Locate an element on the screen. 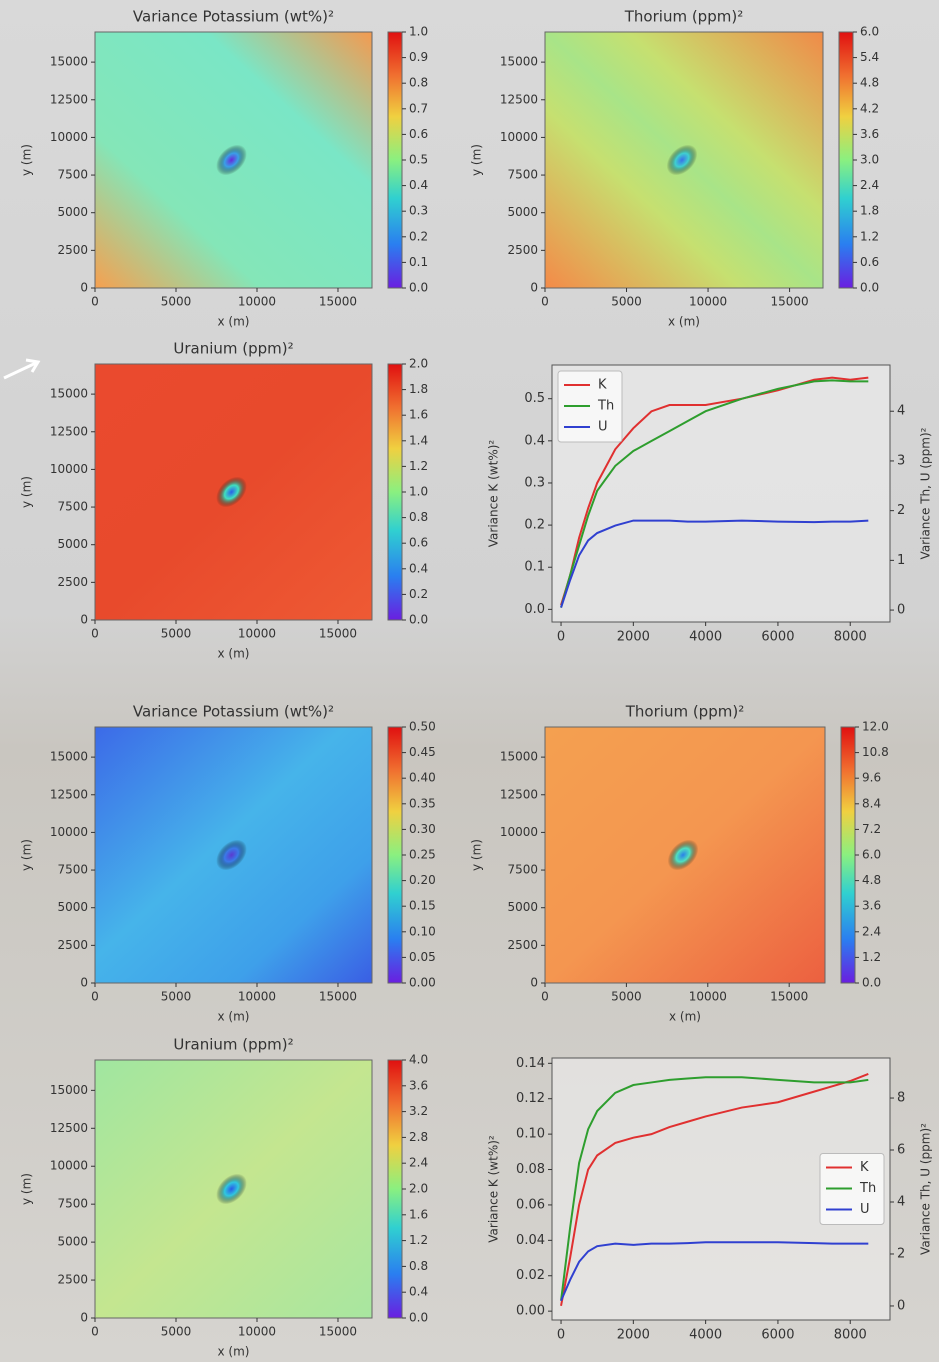  x-tick-label: 6000 is located at coordinates (777, 637).